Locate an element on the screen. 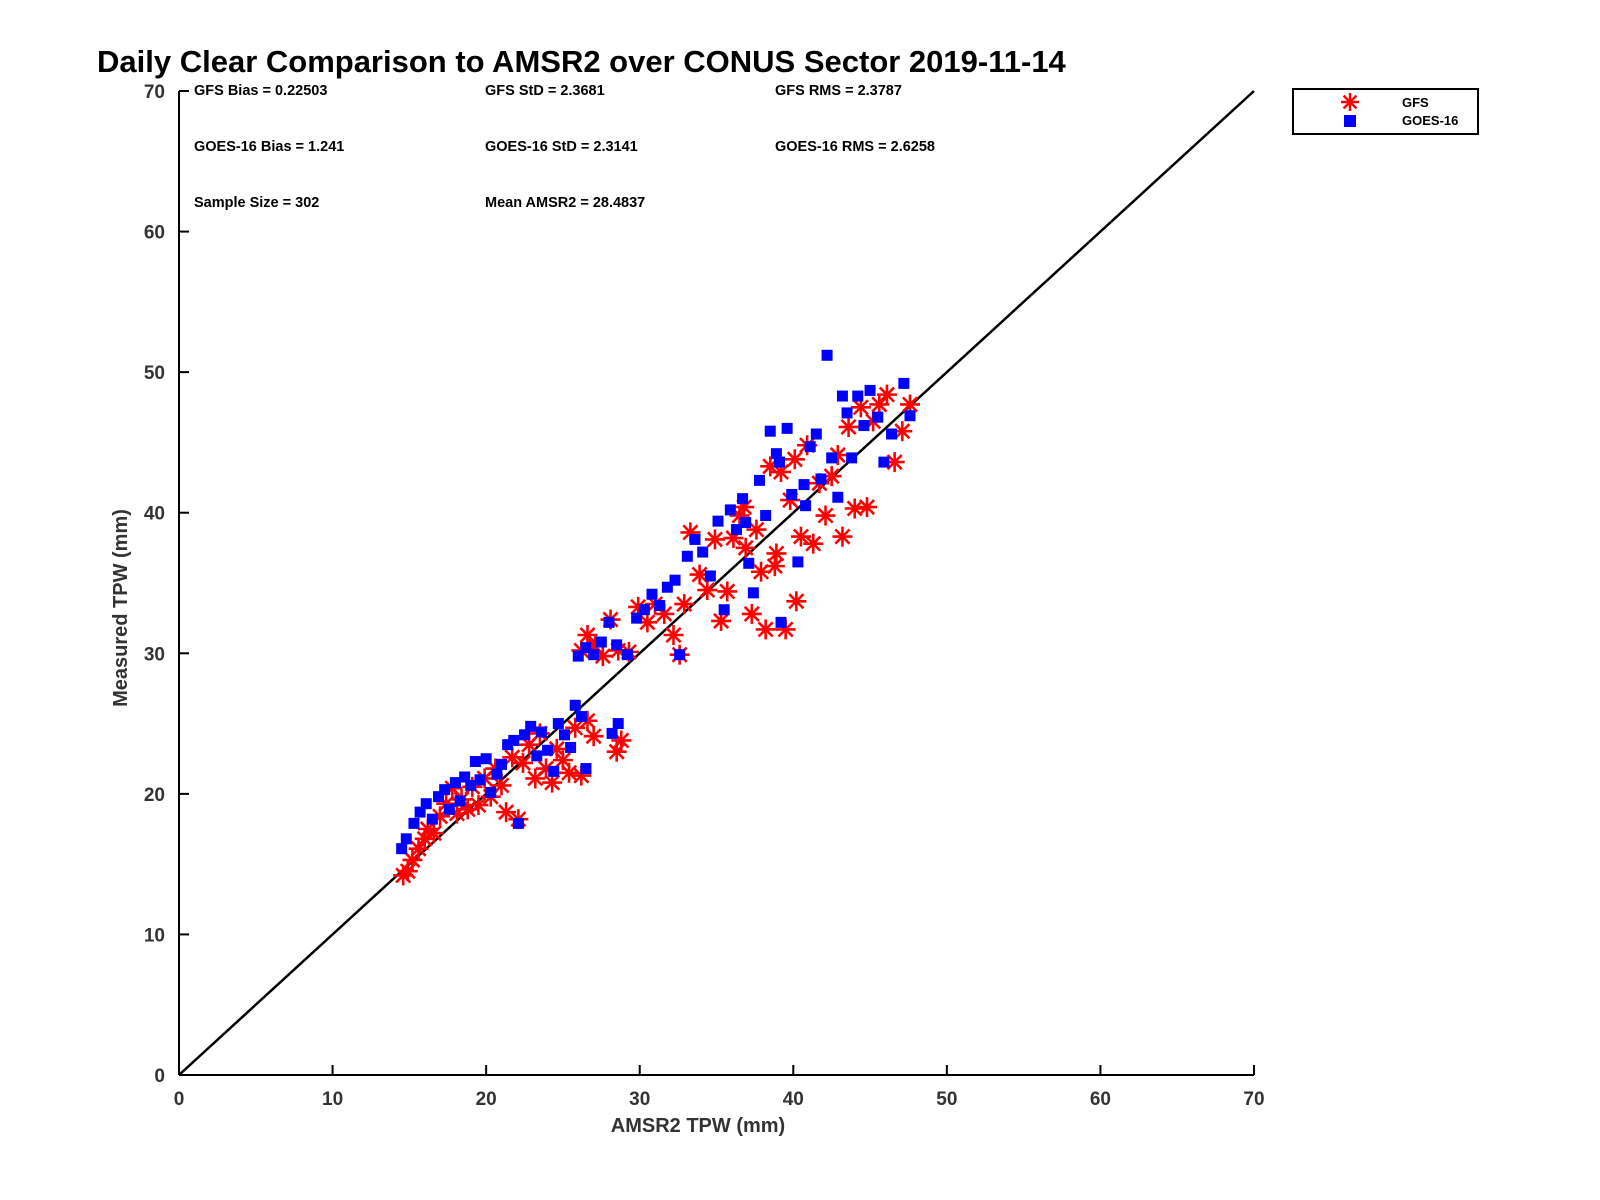 Image resolution: width=1600 pixels, height=1200 pixels. sample-size-text: Sample Size = 302 is located at coordinates (256, 203).